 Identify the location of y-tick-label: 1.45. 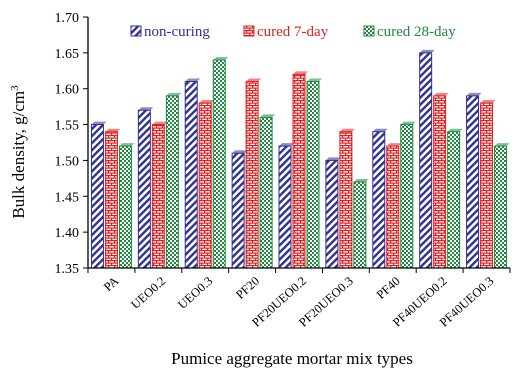
(67, 197).